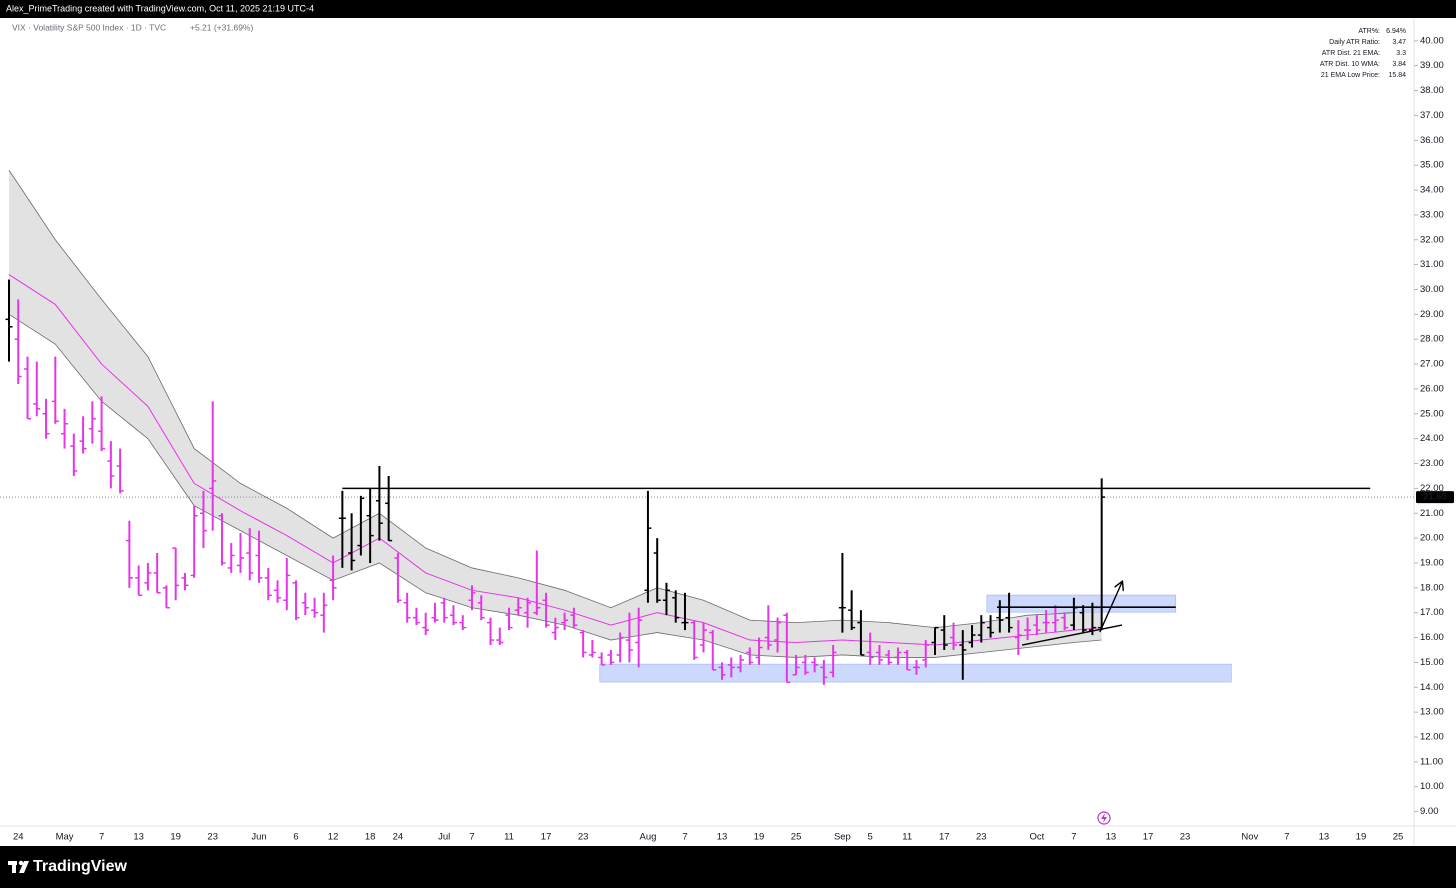 This screenshot has height=888, width=1456. What do you see at coordinates (1432, 289) in the screenshot?
I see `y-tick-label: 30.00` at bounding box center [1432, 289].